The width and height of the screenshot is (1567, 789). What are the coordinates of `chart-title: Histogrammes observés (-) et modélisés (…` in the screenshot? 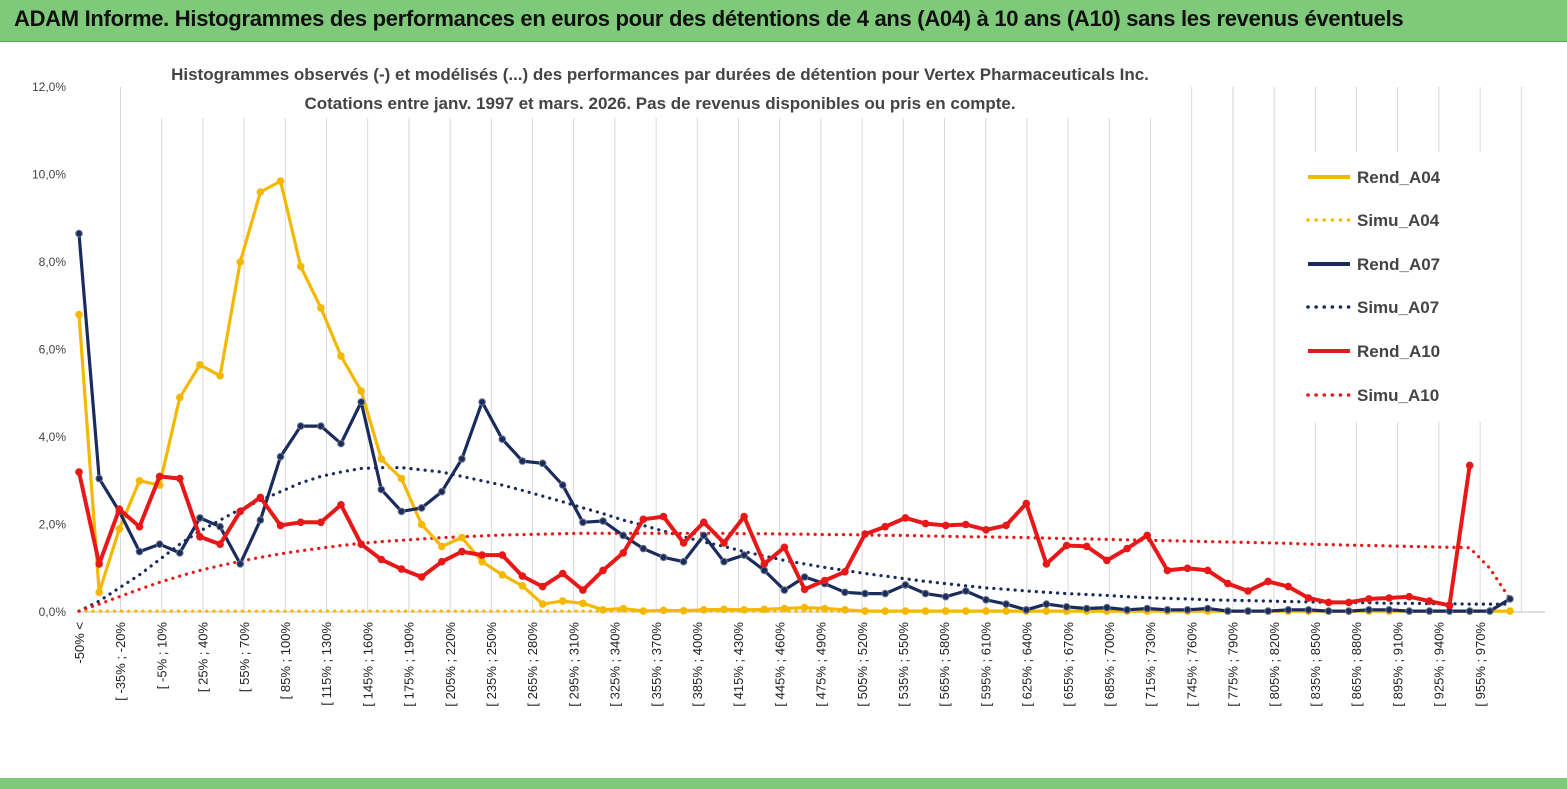 It's located at (660, 74).